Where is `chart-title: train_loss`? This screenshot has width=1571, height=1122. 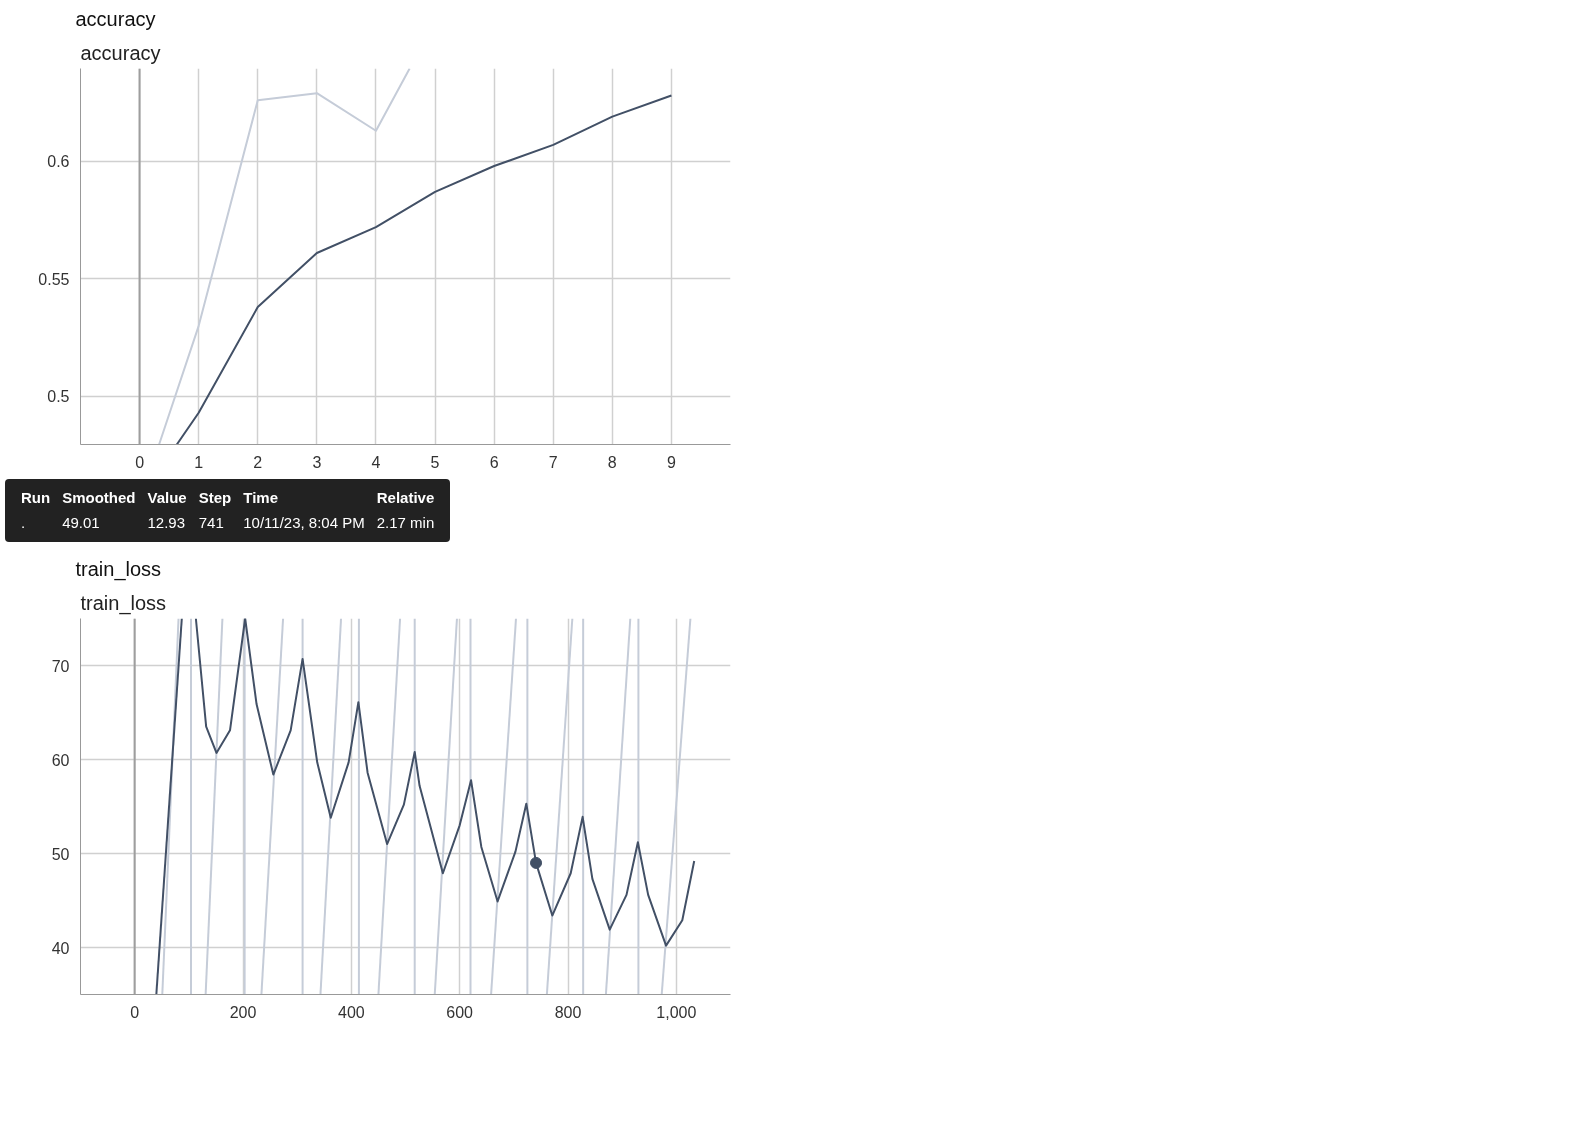
chart-title: train_loss is located at coordinates (118, 569).